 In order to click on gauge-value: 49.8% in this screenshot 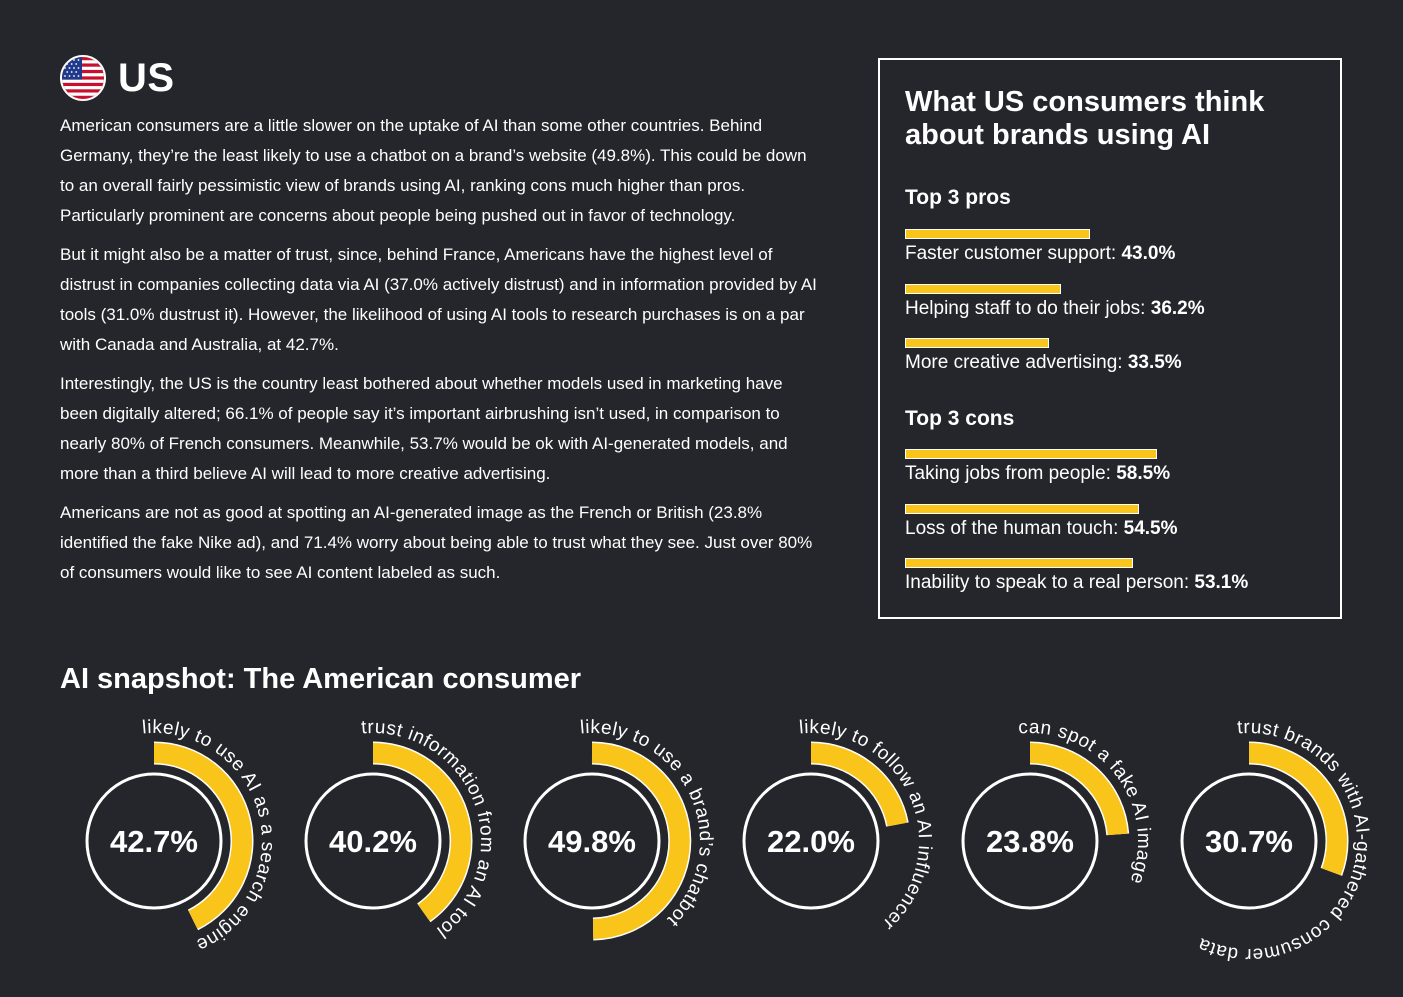, I will do `click(592, 841)`.